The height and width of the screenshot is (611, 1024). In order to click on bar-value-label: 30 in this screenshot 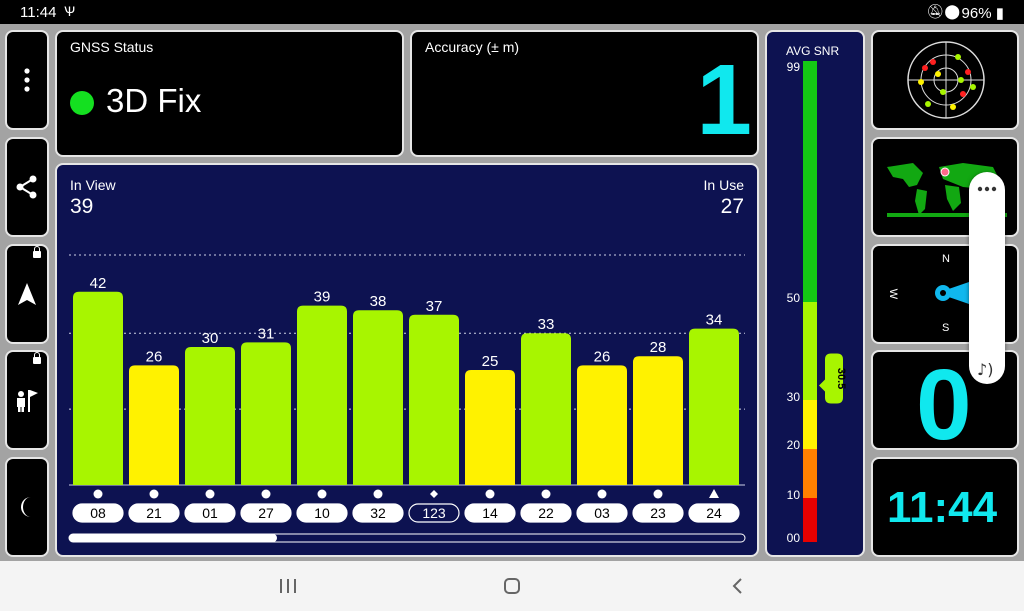, I will do `click(210, 338)`.